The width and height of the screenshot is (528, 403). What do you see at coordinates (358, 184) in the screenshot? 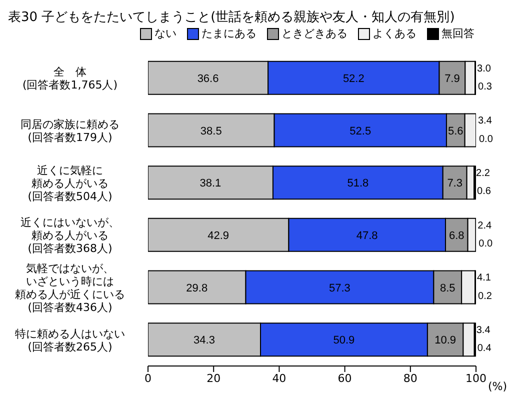
I see `data-label: 51.8` at bounding box center [358, 184].